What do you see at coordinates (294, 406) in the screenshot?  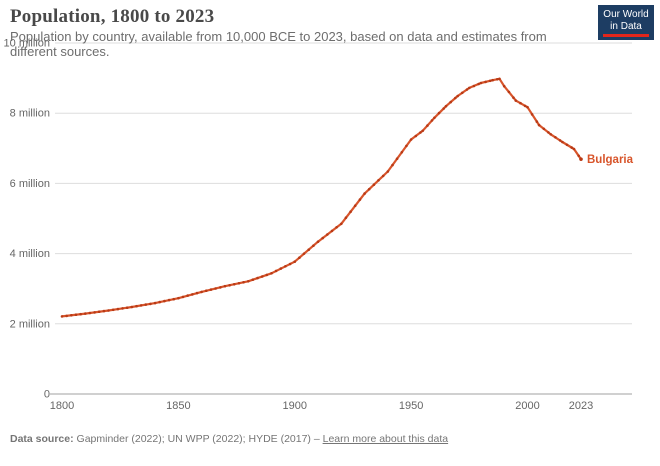 I see `x-tick-label: 1900` at bounding box center [294, 406].